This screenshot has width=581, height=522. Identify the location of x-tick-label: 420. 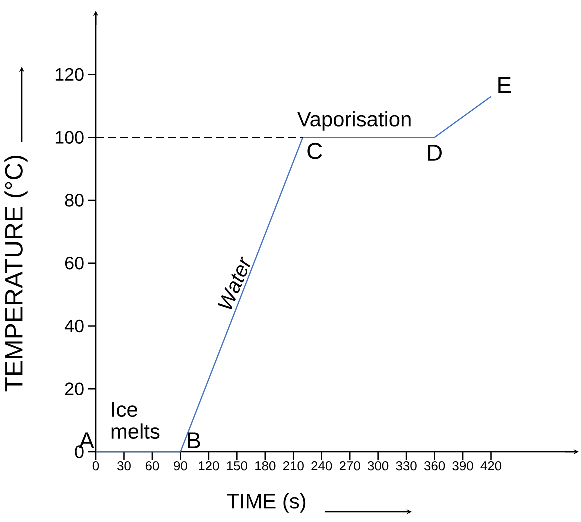
(491, 466).